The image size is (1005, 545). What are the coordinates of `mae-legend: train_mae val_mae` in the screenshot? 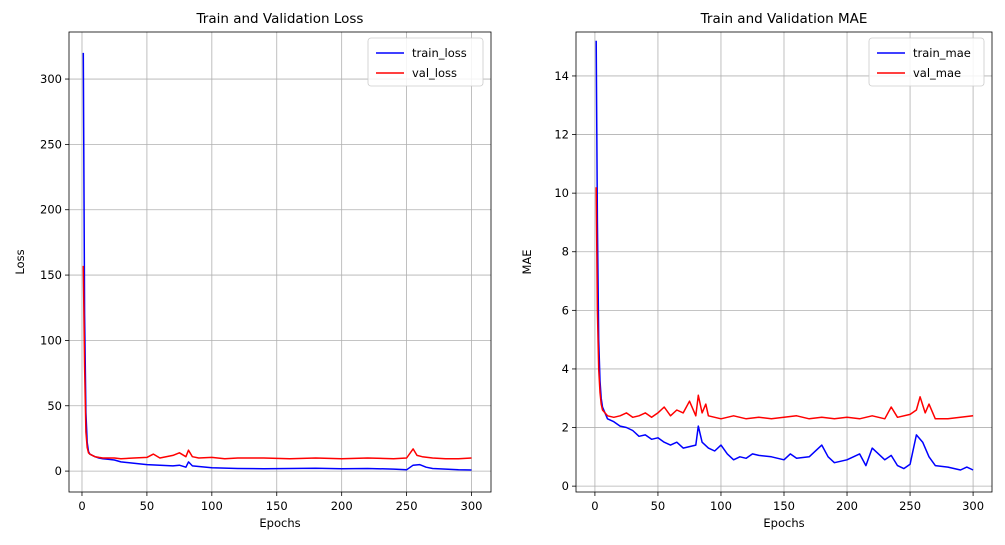 It's located at (926, 62).